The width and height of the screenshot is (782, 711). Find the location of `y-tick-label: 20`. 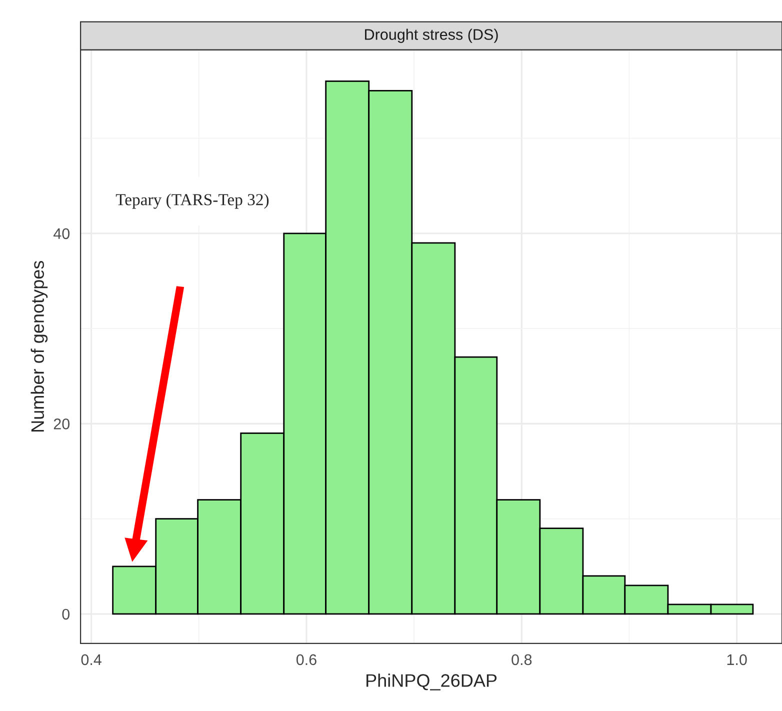

y-tick-label: 20 is located at coordinates (62, 424).